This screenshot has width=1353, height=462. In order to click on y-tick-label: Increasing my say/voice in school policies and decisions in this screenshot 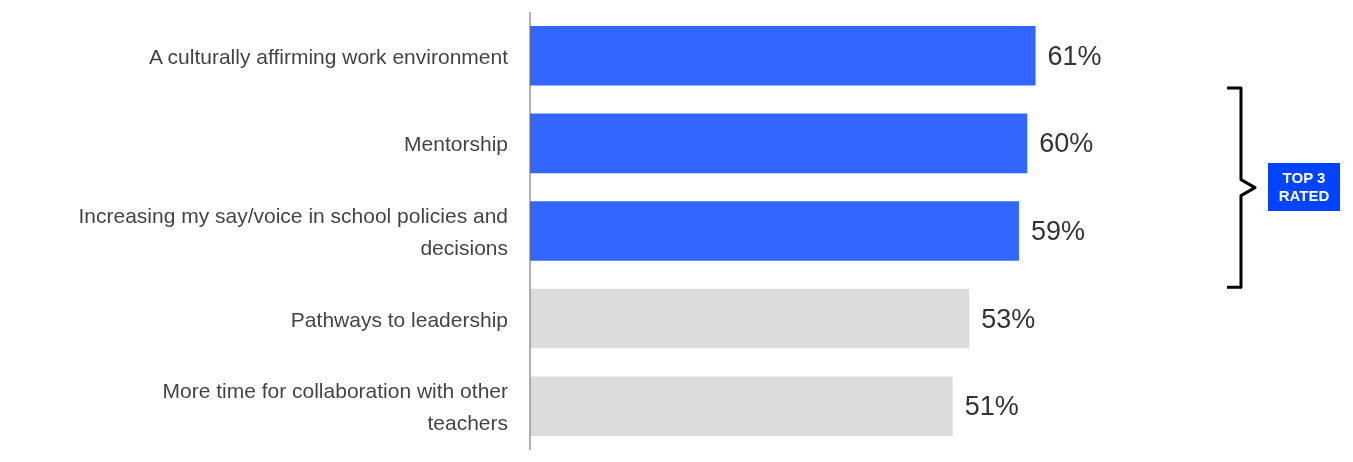, I will do `click(293, 231)`.